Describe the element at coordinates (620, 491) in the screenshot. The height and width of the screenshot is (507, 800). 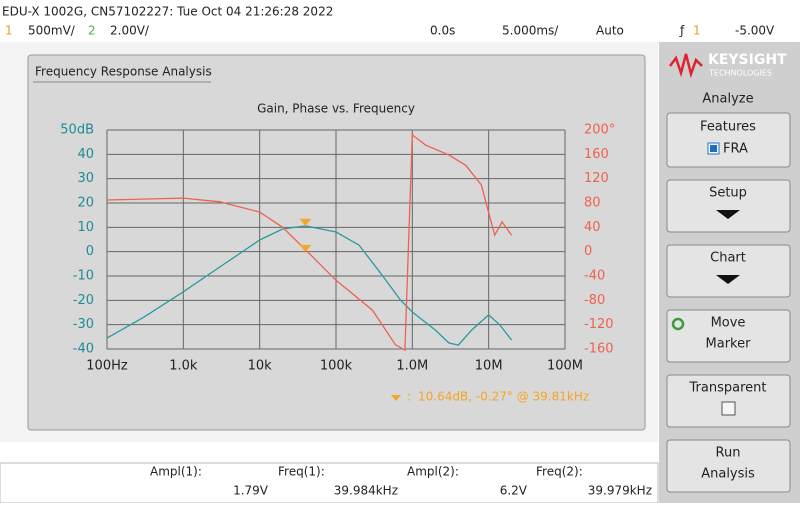
I see `meas-value: 39.979kHz` at that location.